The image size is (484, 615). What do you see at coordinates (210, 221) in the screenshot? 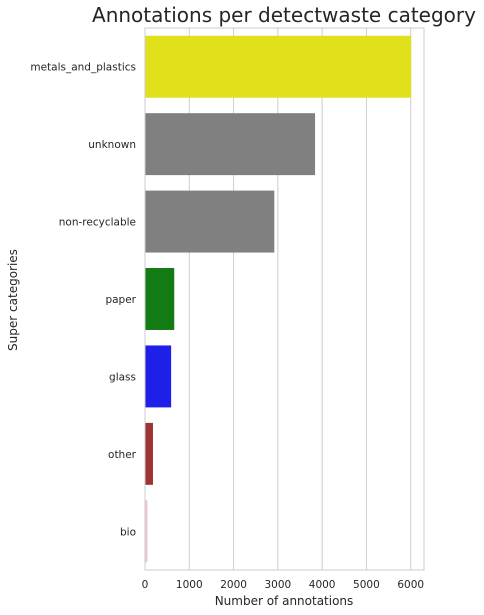
I see `bar-non-recyclable` at bounding box center [210, 221].